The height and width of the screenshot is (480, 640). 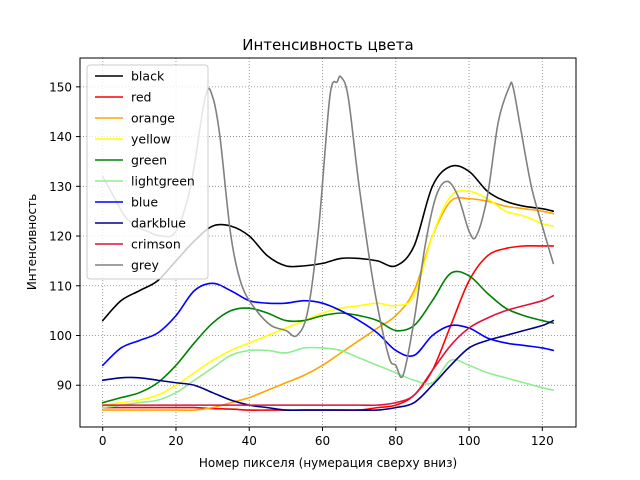 I want to click on x-tick-label: 0, so click(x=103, y=441).